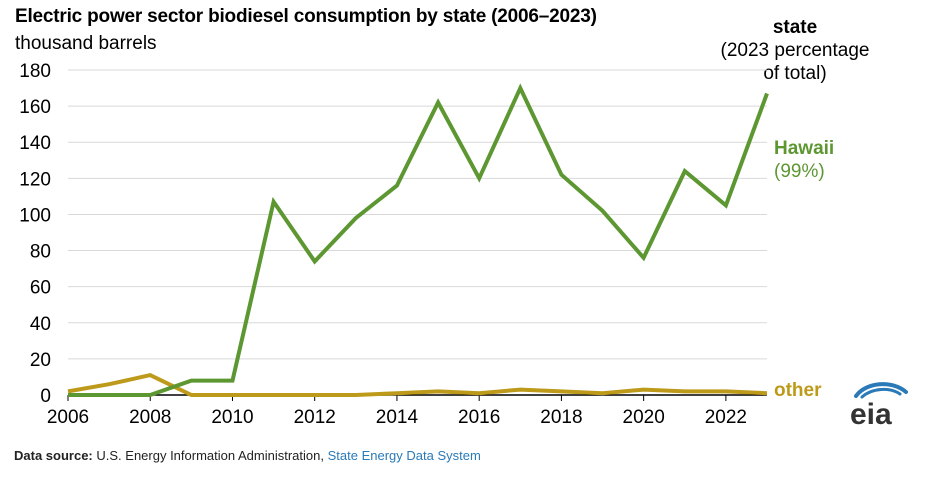 Image resolution: width=936 pixels, height=478 pixels. Describe the element at coordinates (86, 43) in the screenshot. I see `y-axis-unit-label: thousand barrels` at that location.